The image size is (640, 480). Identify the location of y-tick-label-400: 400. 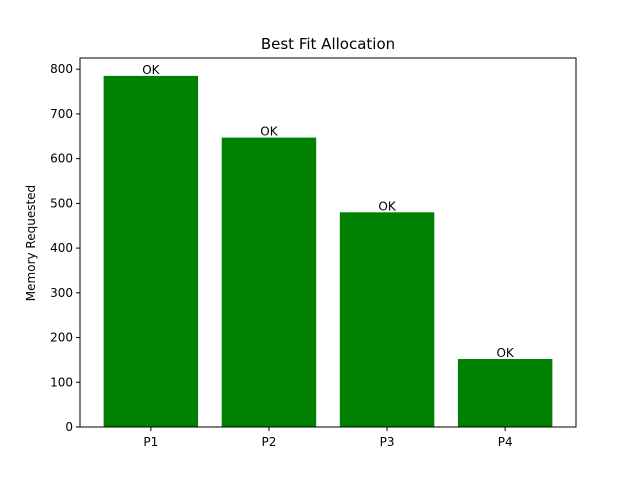
(61, 248).